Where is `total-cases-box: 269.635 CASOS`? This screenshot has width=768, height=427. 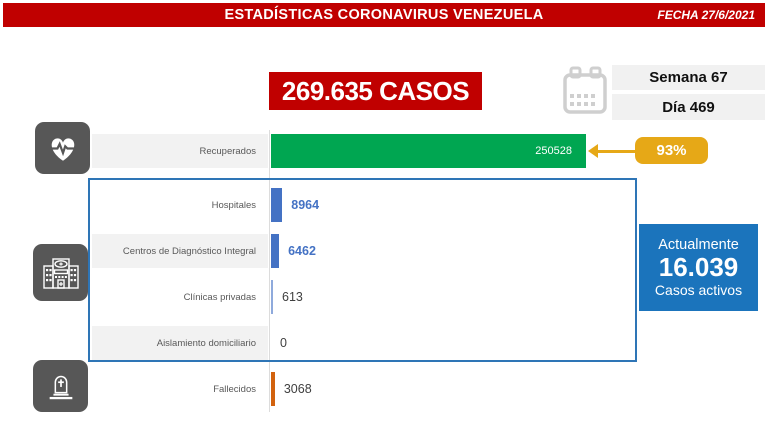
total-cases-box: 269.635 CASOS is located at coordinates (375, 91).